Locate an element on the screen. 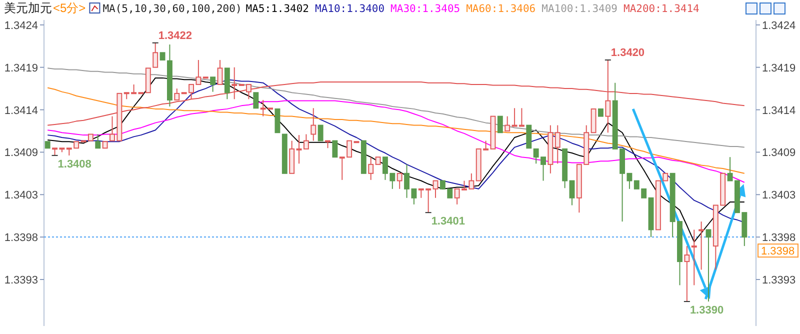 This screenshot has height=334, width=800. chart-subtitle: <5分> is located at coordinates (69, 8).